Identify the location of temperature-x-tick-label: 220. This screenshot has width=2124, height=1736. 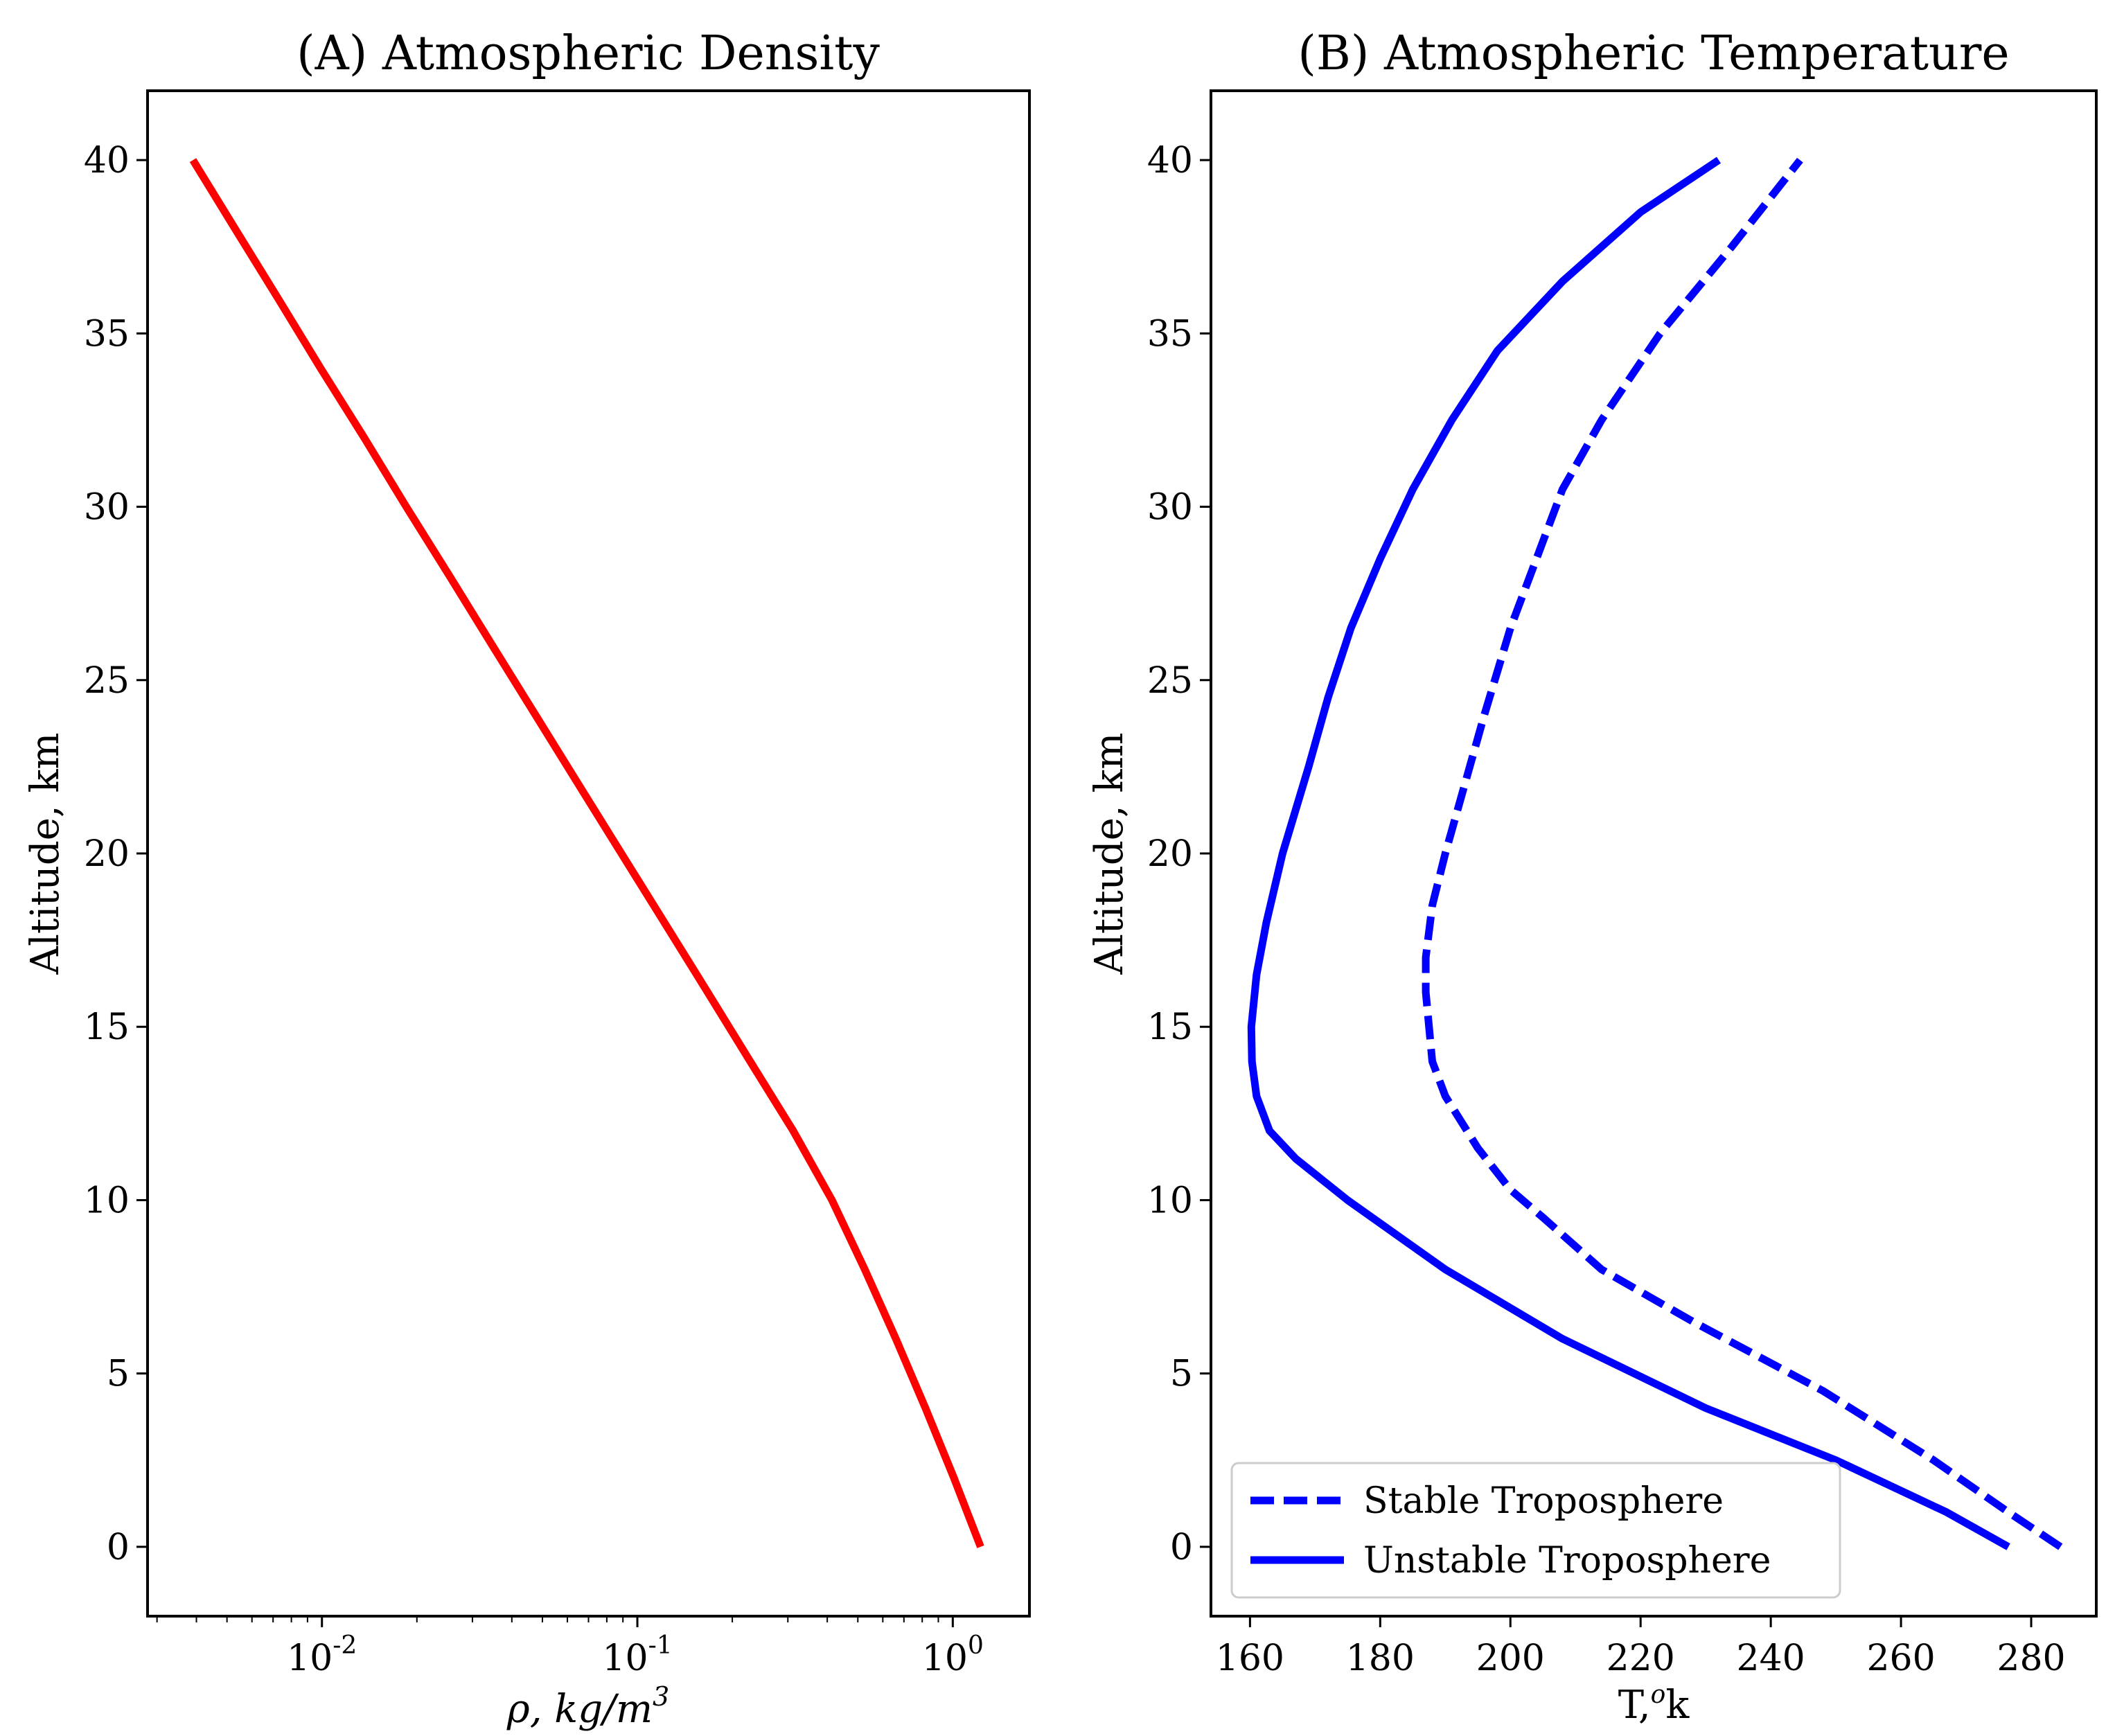
(1641, 1658).